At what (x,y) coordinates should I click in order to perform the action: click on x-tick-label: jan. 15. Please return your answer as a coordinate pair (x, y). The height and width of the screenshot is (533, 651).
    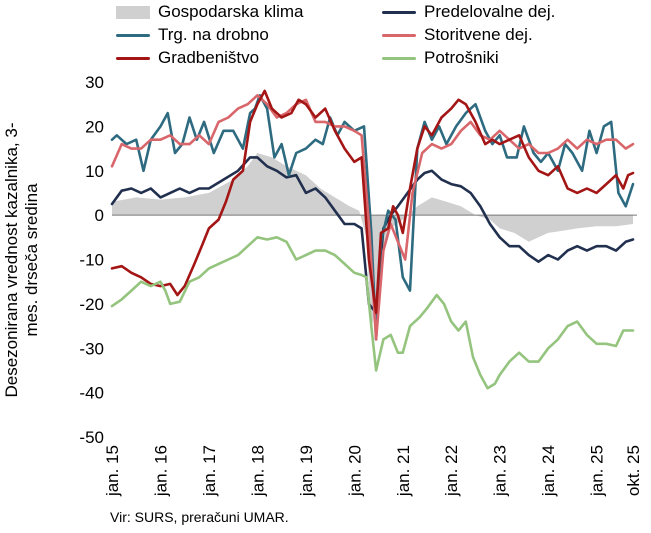
    Looking at the image, I should click on (112, 471).